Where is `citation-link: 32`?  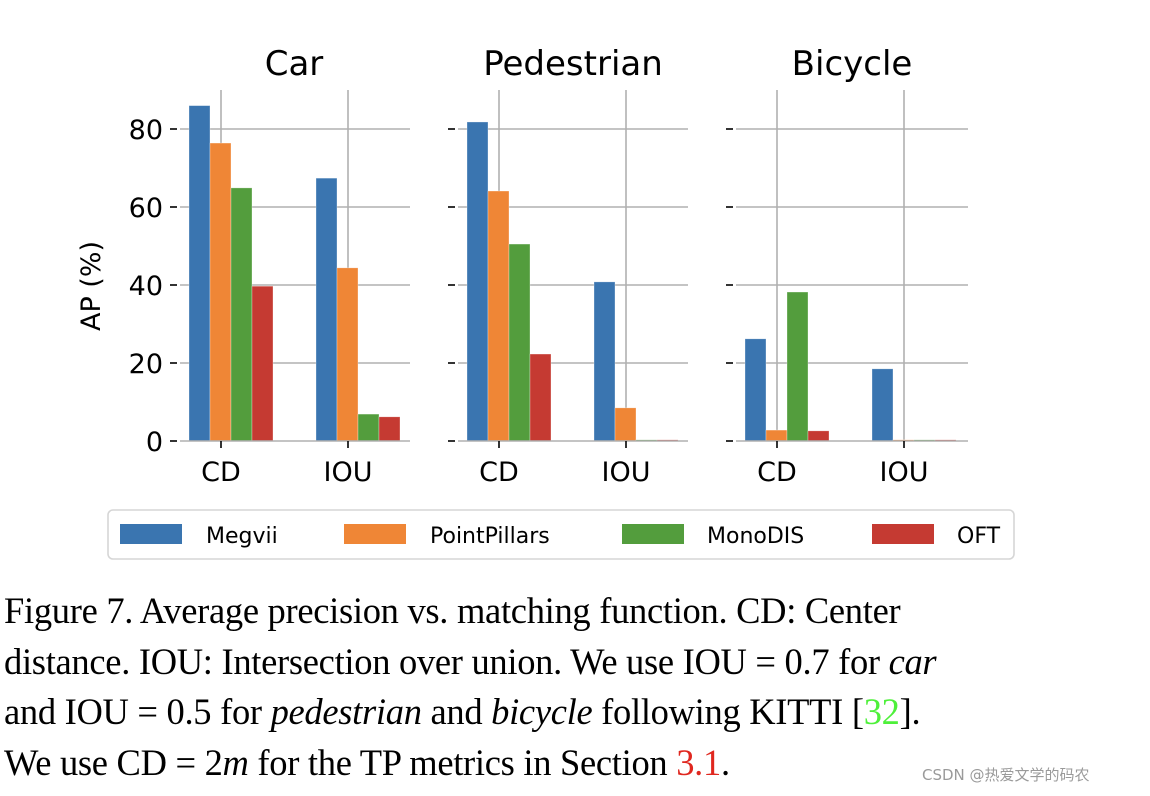 citation-link: 32 is located at coordinates (881, 711).